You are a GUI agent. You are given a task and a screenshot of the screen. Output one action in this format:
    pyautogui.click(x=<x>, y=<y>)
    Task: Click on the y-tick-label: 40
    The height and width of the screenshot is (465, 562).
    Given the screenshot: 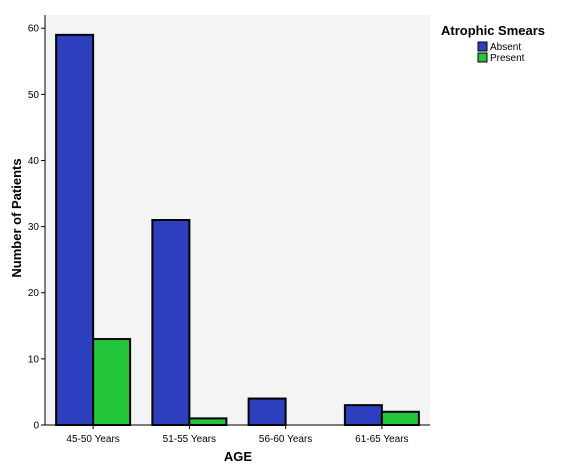 What is the action you would take?
    pyautogui.click(x=34, y=161)
    